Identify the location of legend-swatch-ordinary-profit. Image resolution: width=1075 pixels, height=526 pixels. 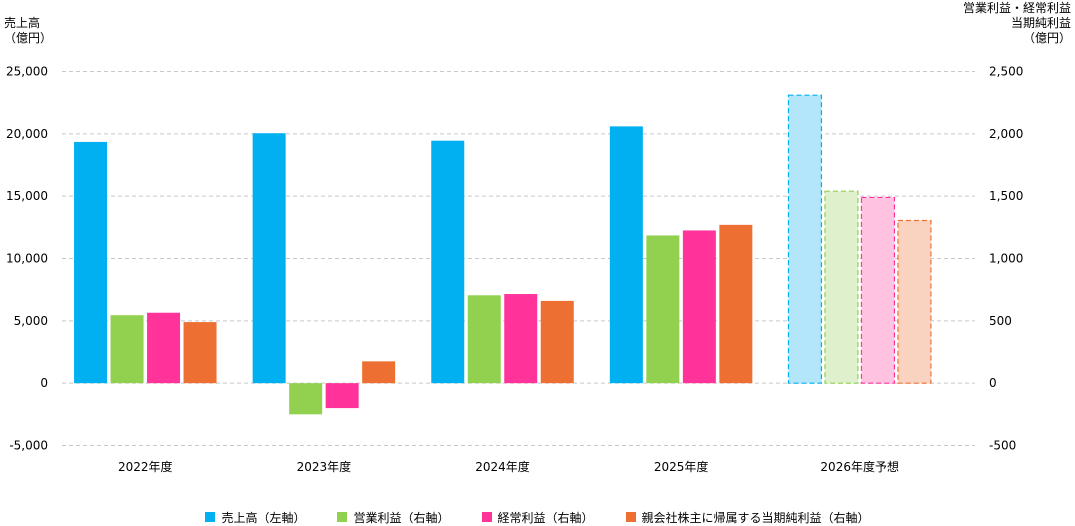
(486, 517).